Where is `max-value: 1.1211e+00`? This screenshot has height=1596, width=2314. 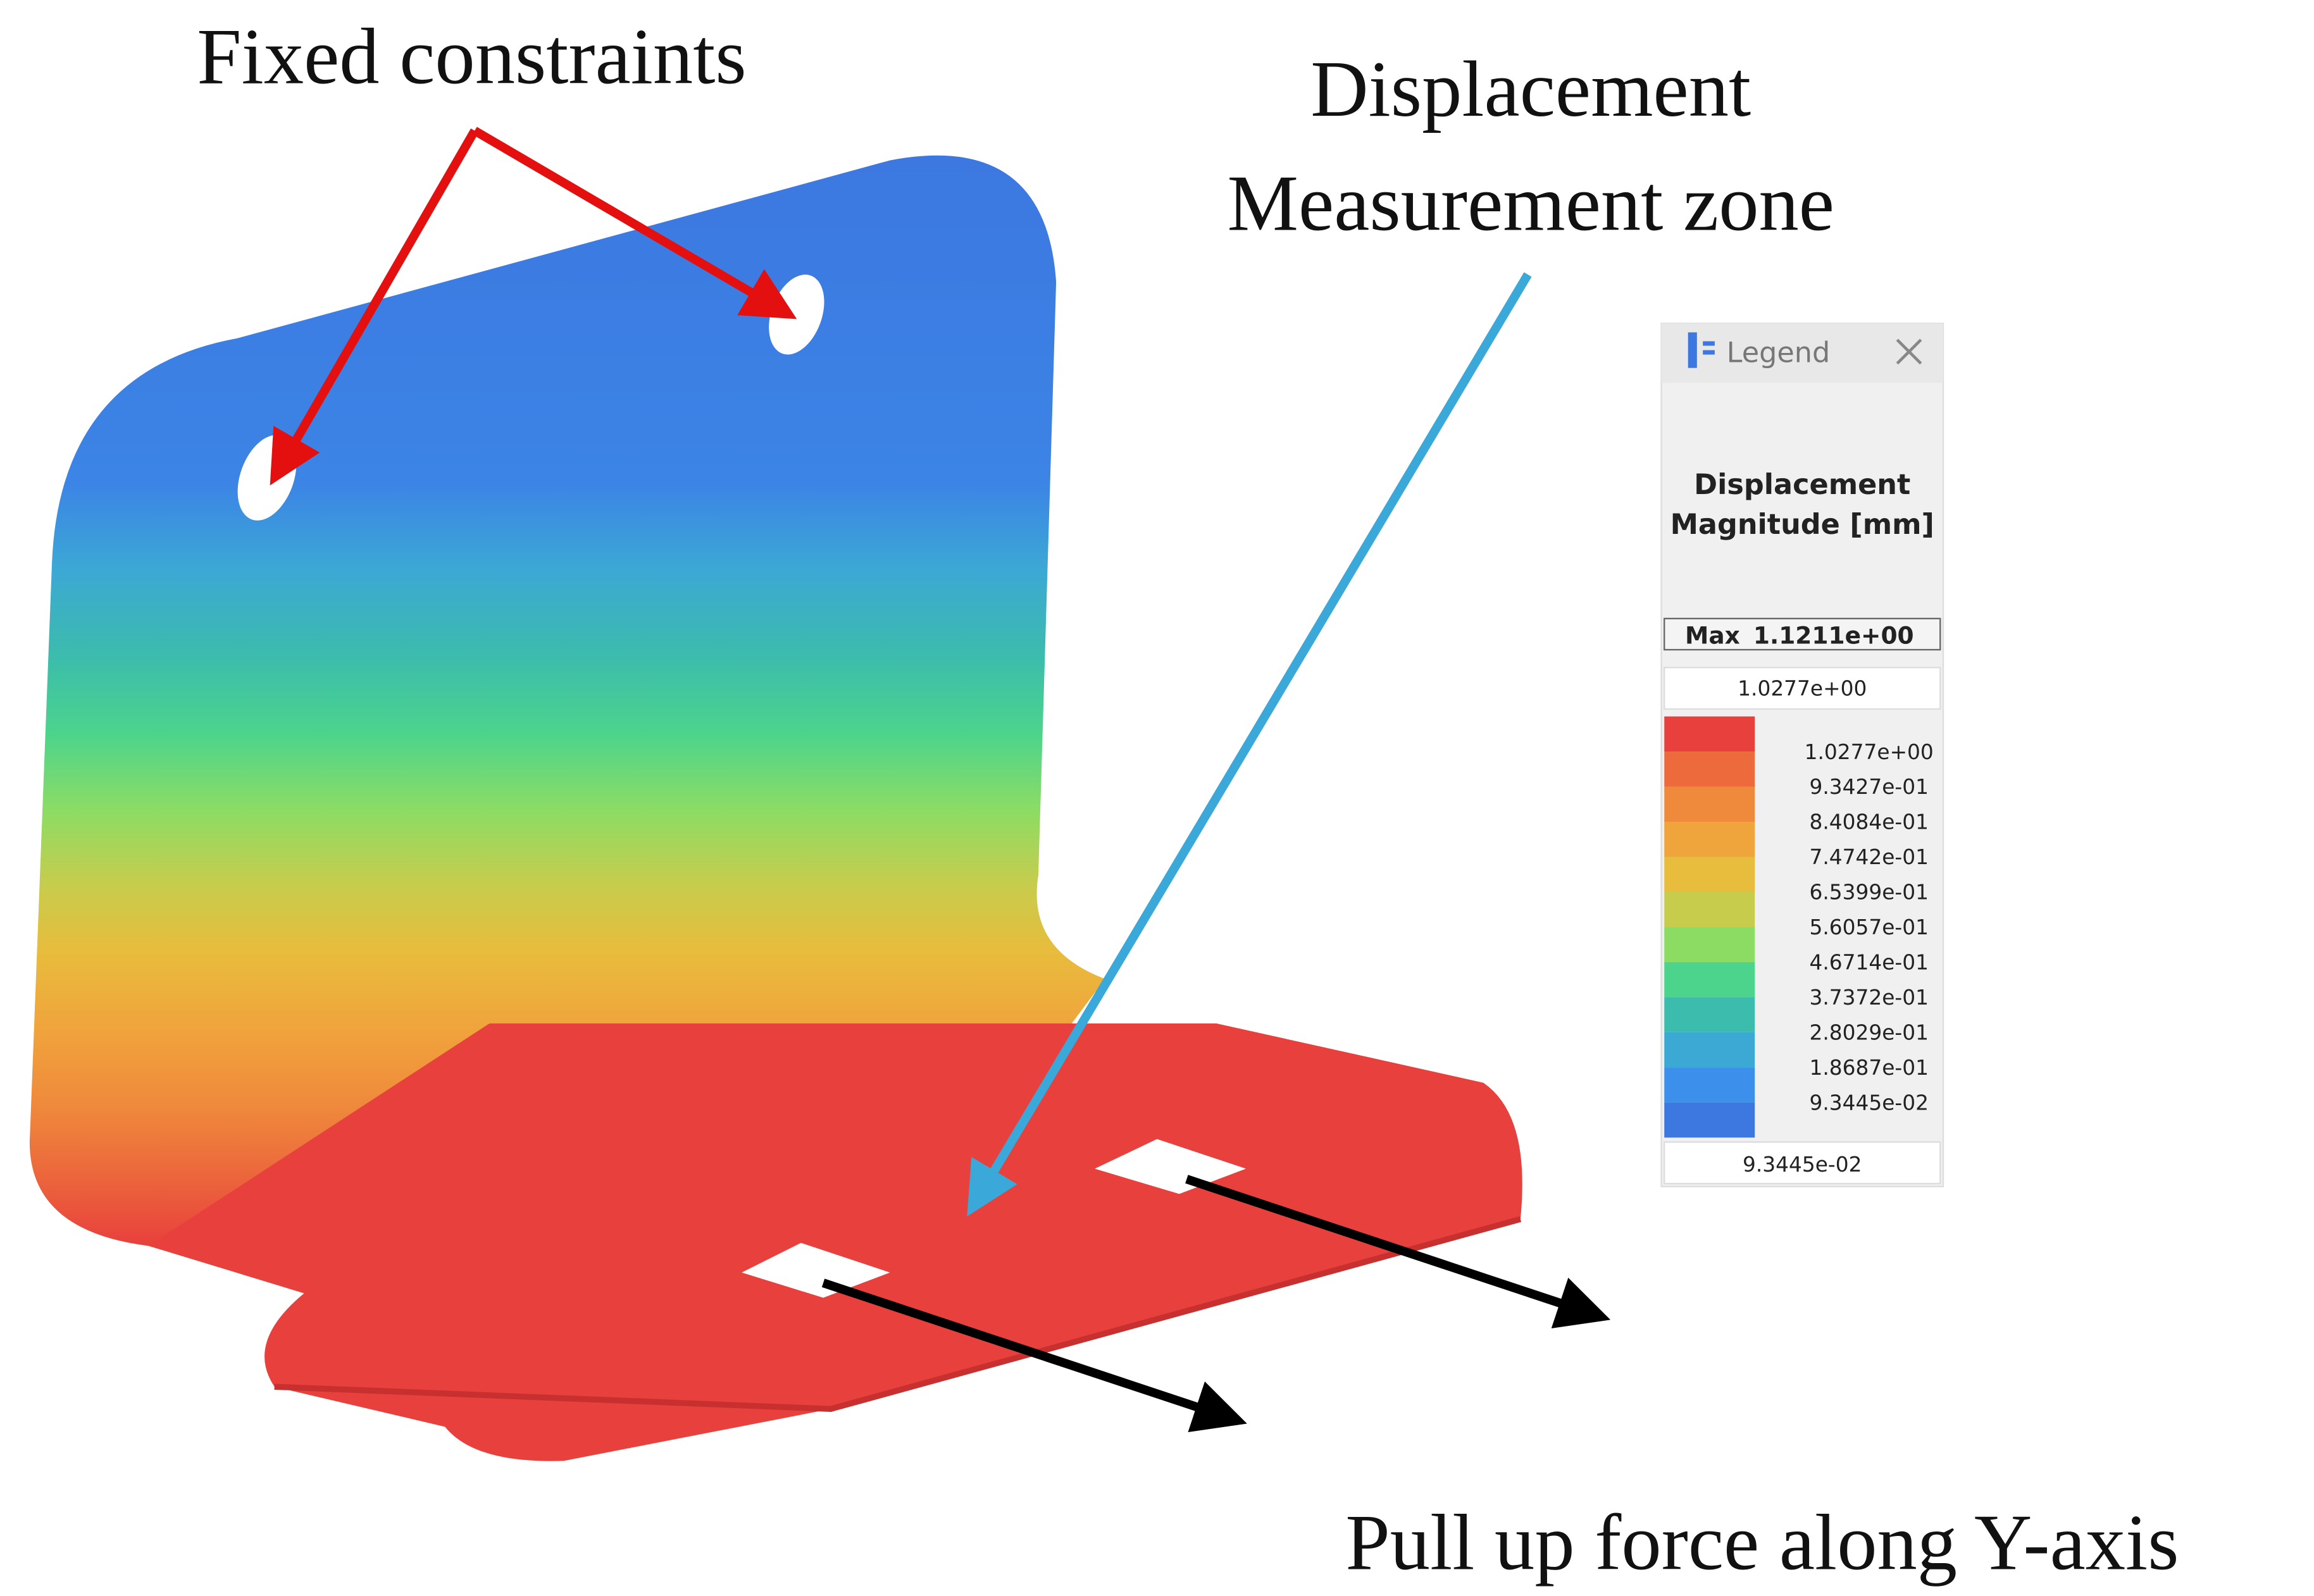
max-value: 1.1211e+00 is located at coordinates (1833, 636).